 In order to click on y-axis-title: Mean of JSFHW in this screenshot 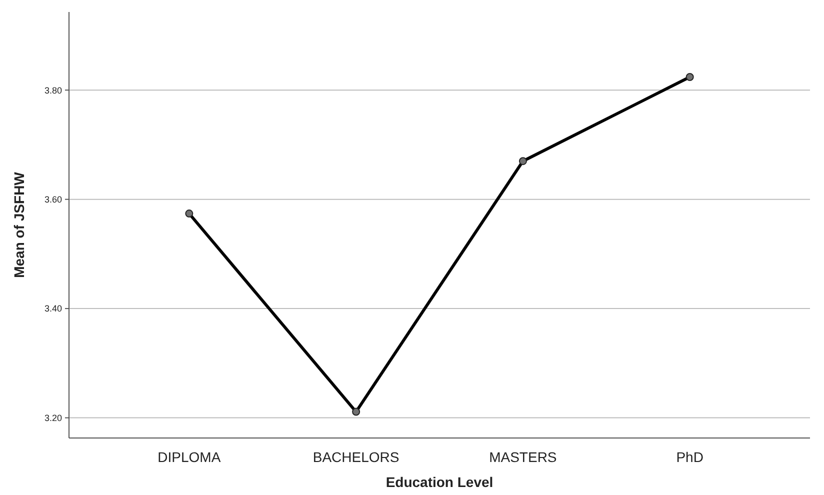, I will do `click(19, 224)`.